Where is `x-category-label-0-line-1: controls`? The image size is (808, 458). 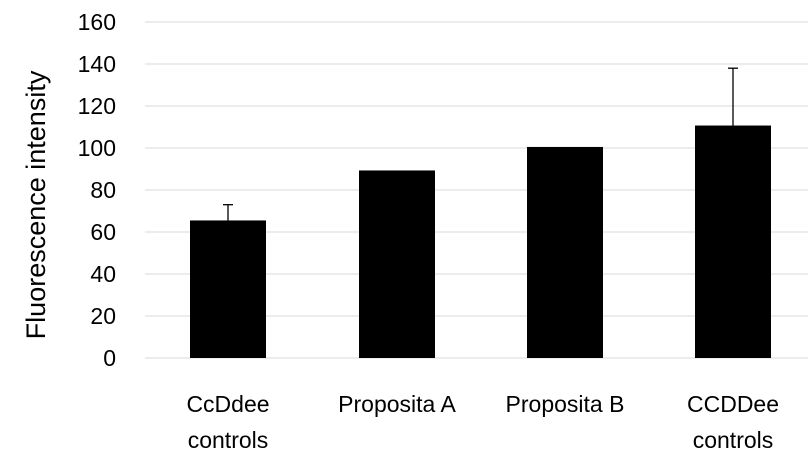 x-category-label-0-line-1: controls is located at coordinates (228, 440).